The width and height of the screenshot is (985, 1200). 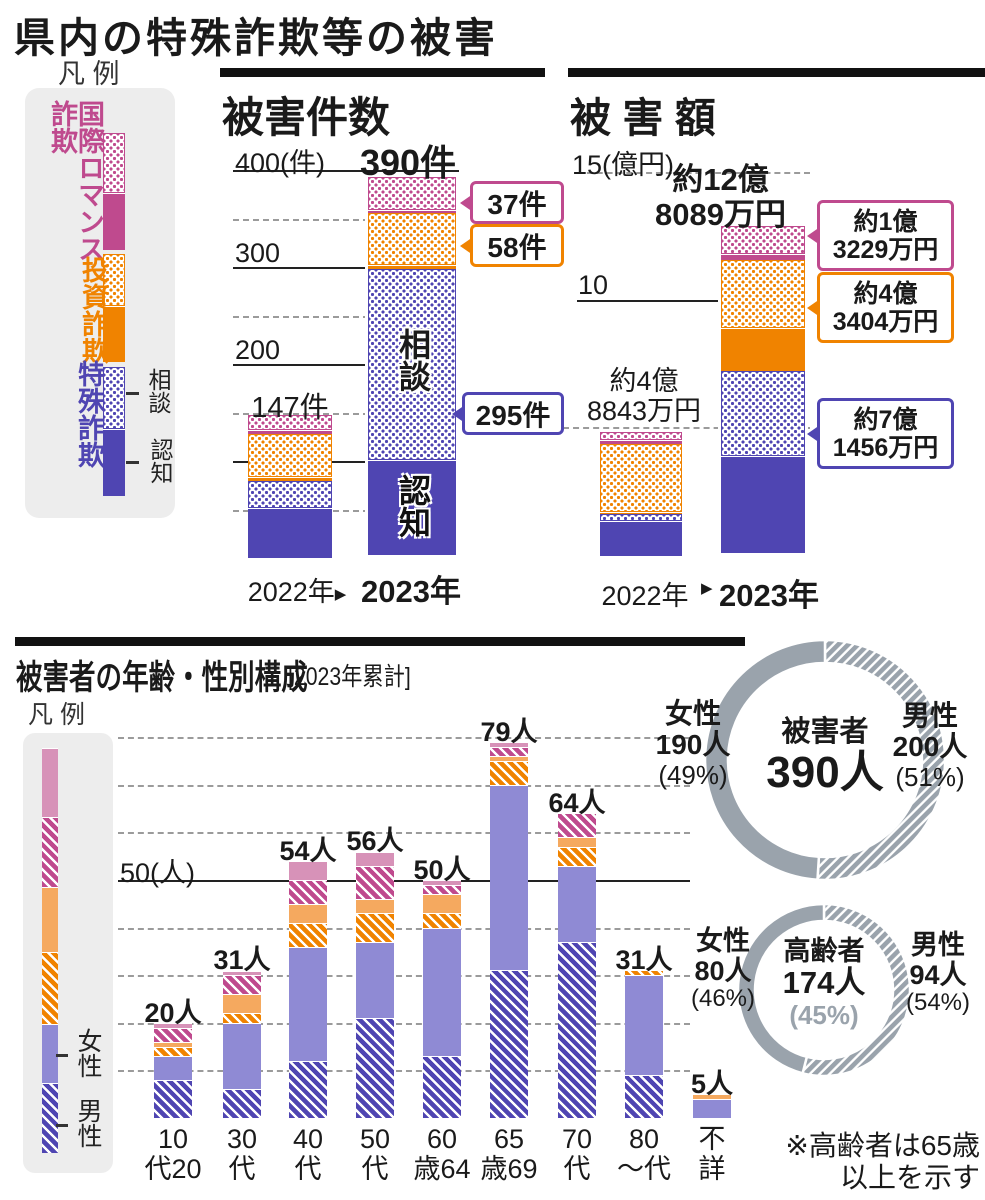 I want to click on donut2-male-count: 94人, so click(x=938, y=975).